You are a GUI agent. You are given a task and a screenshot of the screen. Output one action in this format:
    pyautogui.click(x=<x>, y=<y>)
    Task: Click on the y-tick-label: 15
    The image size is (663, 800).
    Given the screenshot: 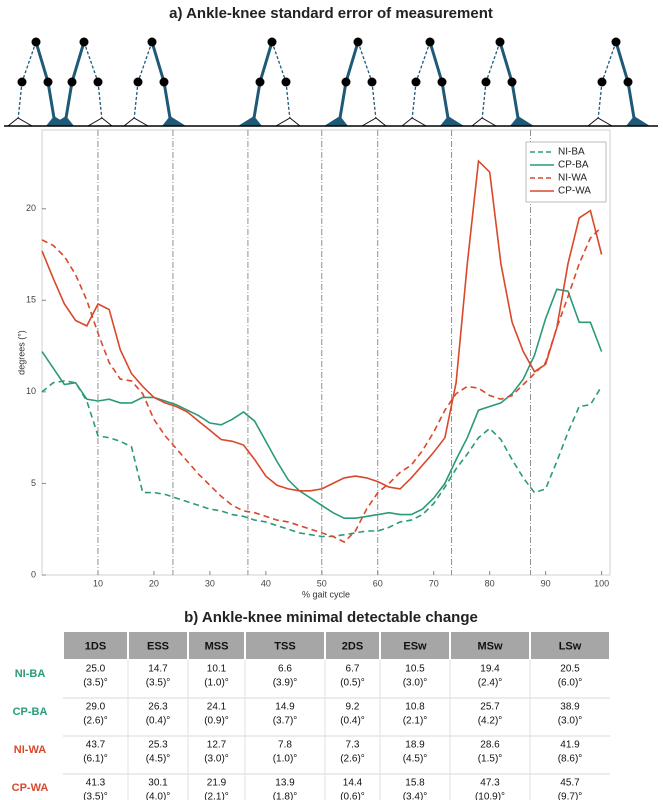 What is the action you would take?
    pyautogui.click(x=31, y=300)
    